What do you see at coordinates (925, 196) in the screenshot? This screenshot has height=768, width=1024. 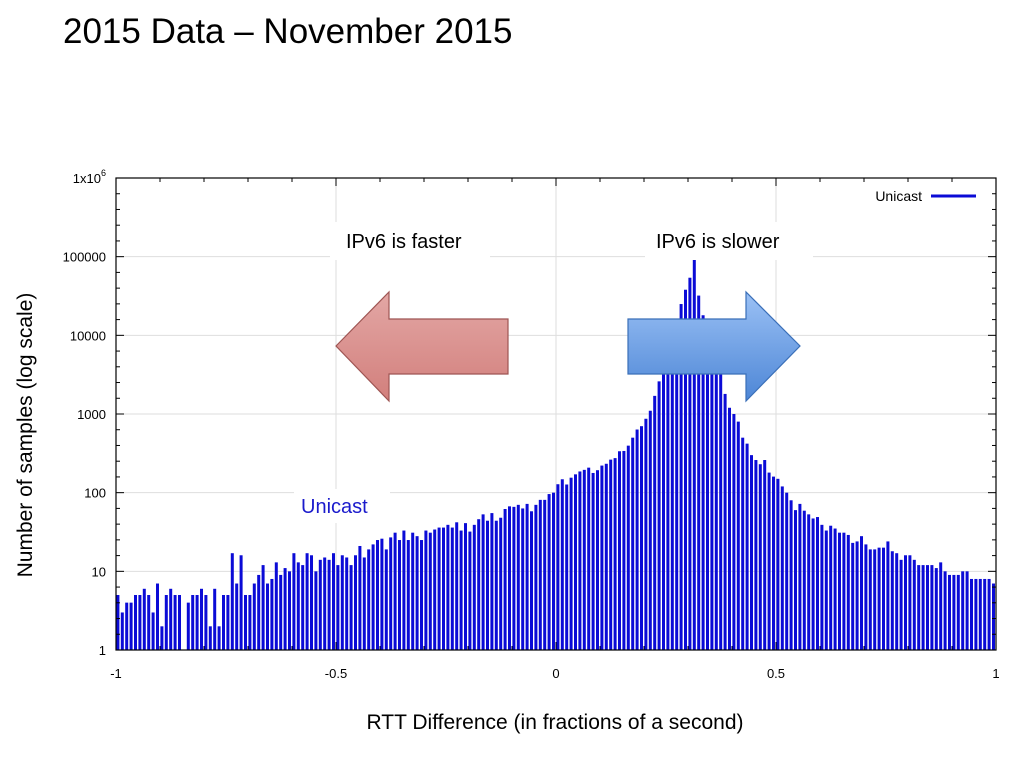 I see `legend: Unicast` at bounding box center [925, 196].